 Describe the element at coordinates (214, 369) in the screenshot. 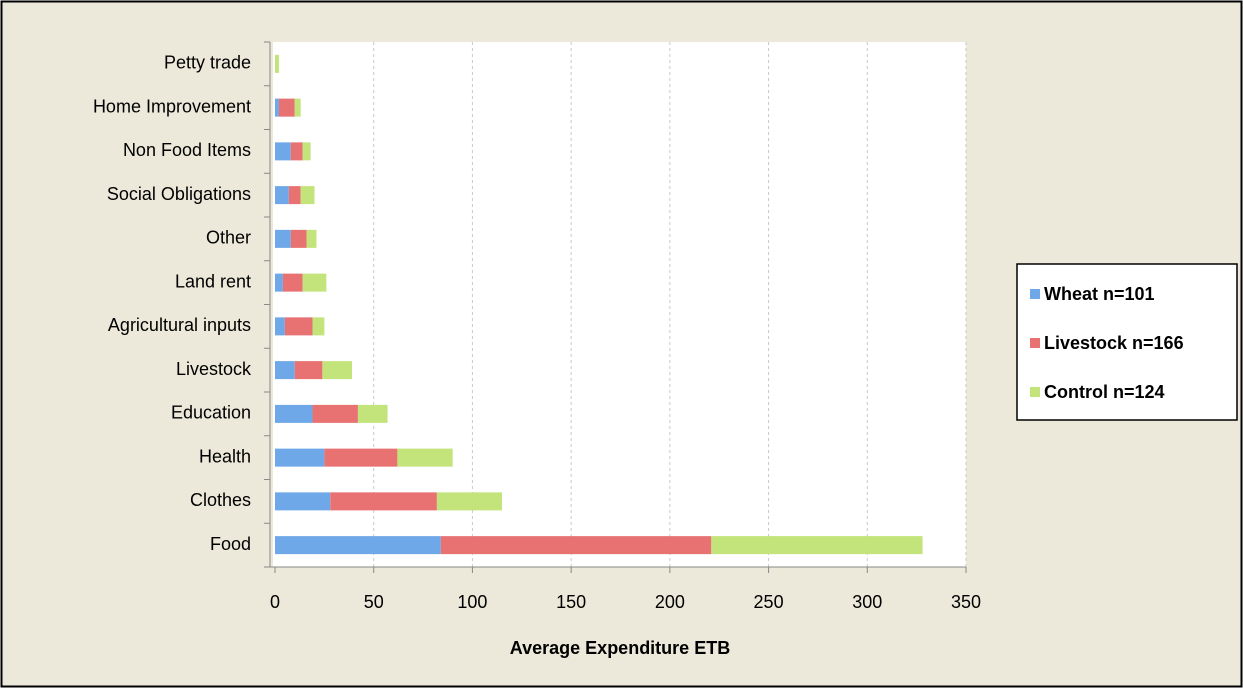

I see `y-tick-label: Livestock` at that location.